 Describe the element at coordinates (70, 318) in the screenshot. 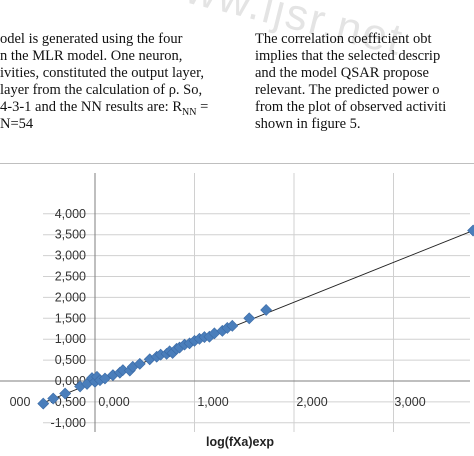

I see `y-tick-label: 1,500` at that location.